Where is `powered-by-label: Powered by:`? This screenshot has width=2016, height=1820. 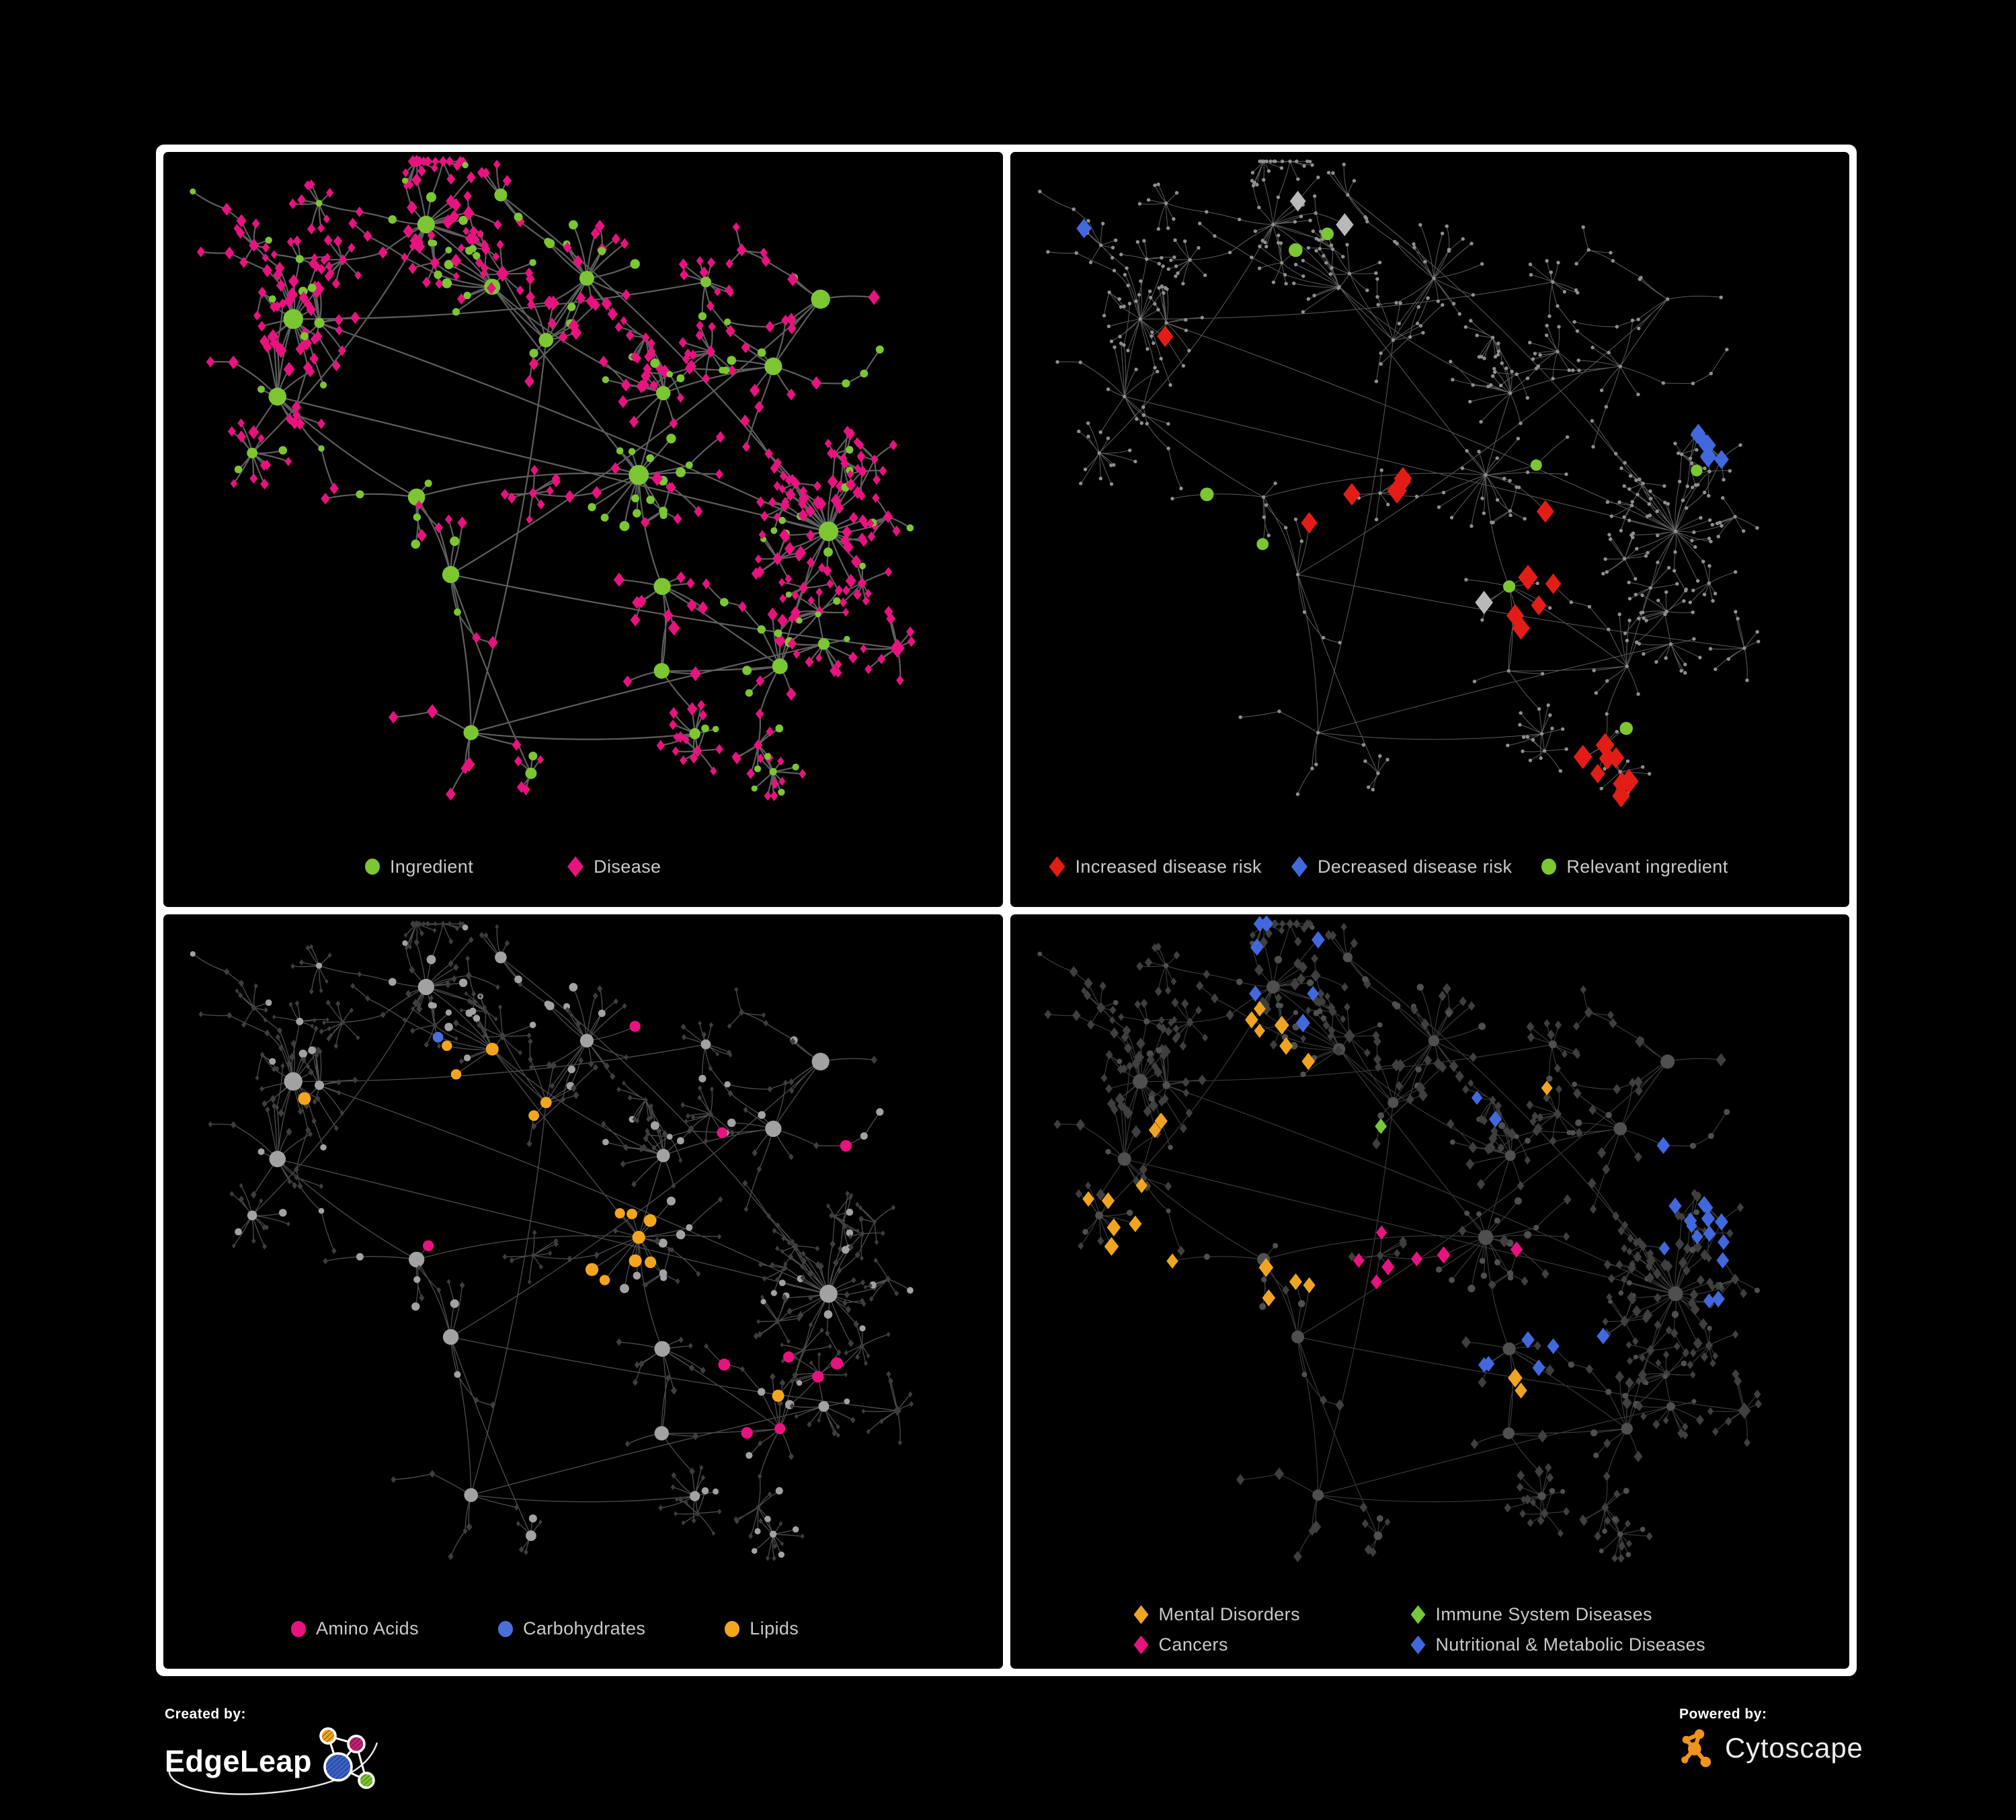
powered-by-label: Powered by: is located at coordinates (1723, 1714).